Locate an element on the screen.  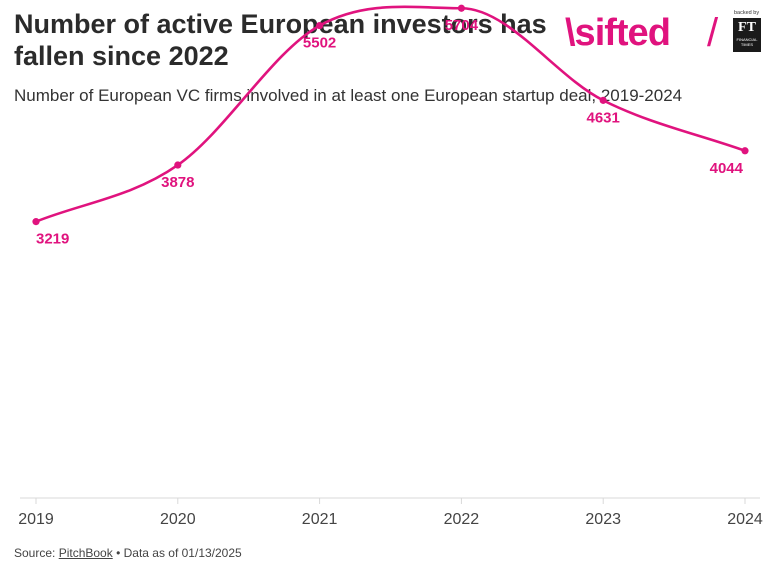
data-label: 3219 is located at coordinates (52, 239).